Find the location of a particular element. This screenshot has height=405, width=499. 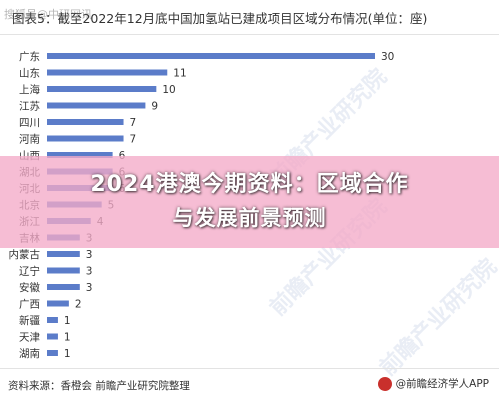

category-label: 广东 is located at coordinates (29, 56).